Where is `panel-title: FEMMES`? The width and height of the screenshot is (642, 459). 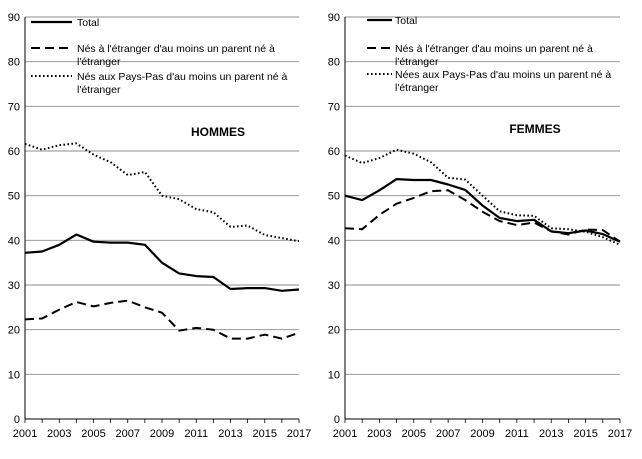 panel-title: FEMMES is located at coordinates (534, 129).